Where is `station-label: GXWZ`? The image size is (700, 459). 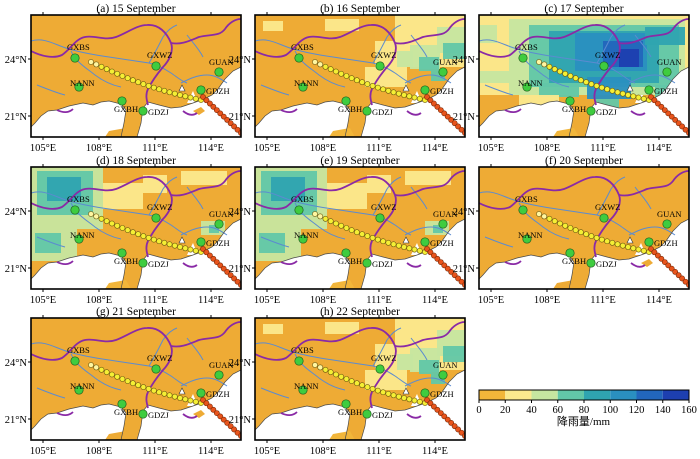 station-label: GXWZ is located at coordinates (160, 55).